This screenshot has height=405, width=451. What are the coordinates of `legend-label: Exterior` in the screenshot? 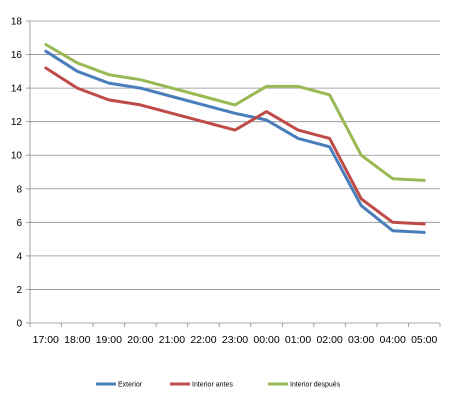 It's located at (130, 385).